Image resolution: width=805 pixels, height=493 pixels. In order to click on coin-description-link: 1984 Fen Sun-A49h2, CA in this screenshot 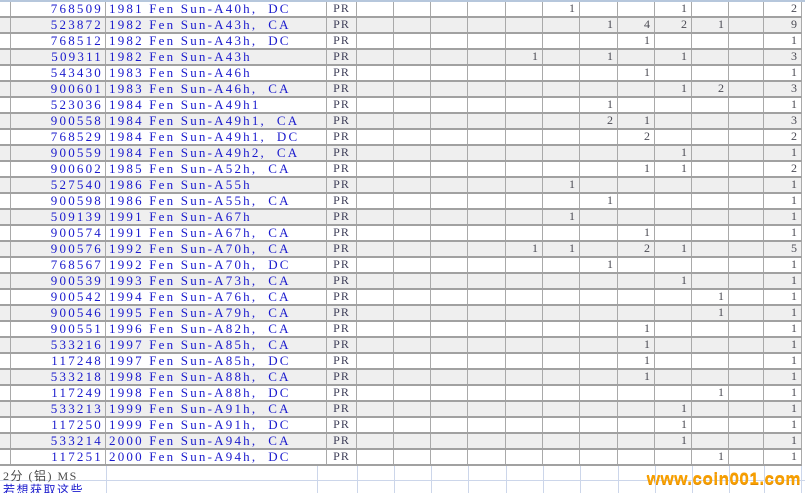, I will do `click(216, 153)`.